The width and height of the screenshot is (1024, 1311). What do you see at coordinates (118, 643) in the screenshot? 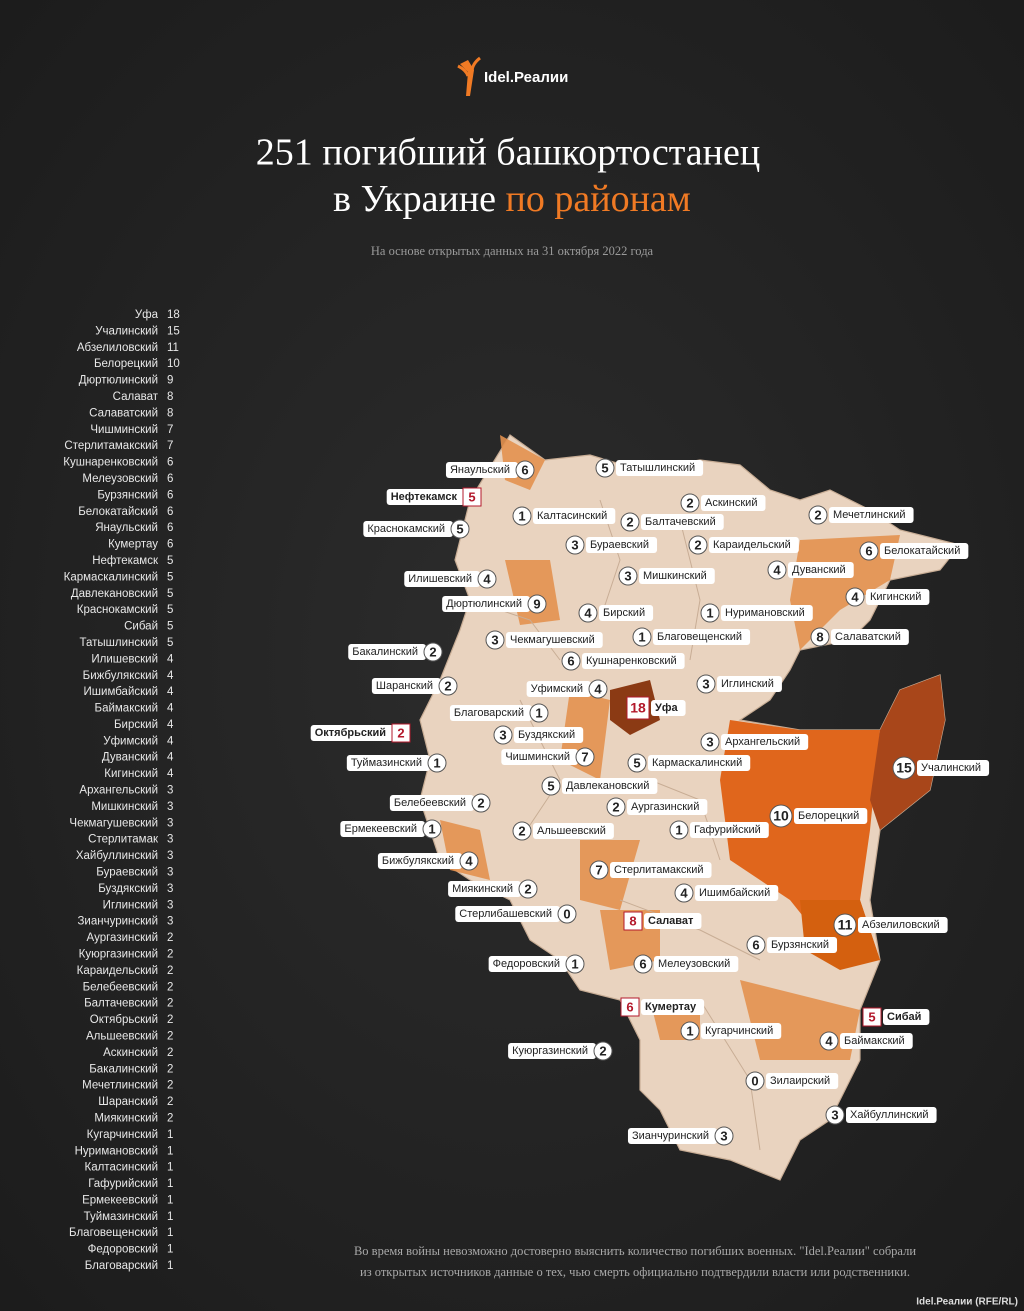
I see `bar-label: Татышлинский` at bounding box center [118, 643].